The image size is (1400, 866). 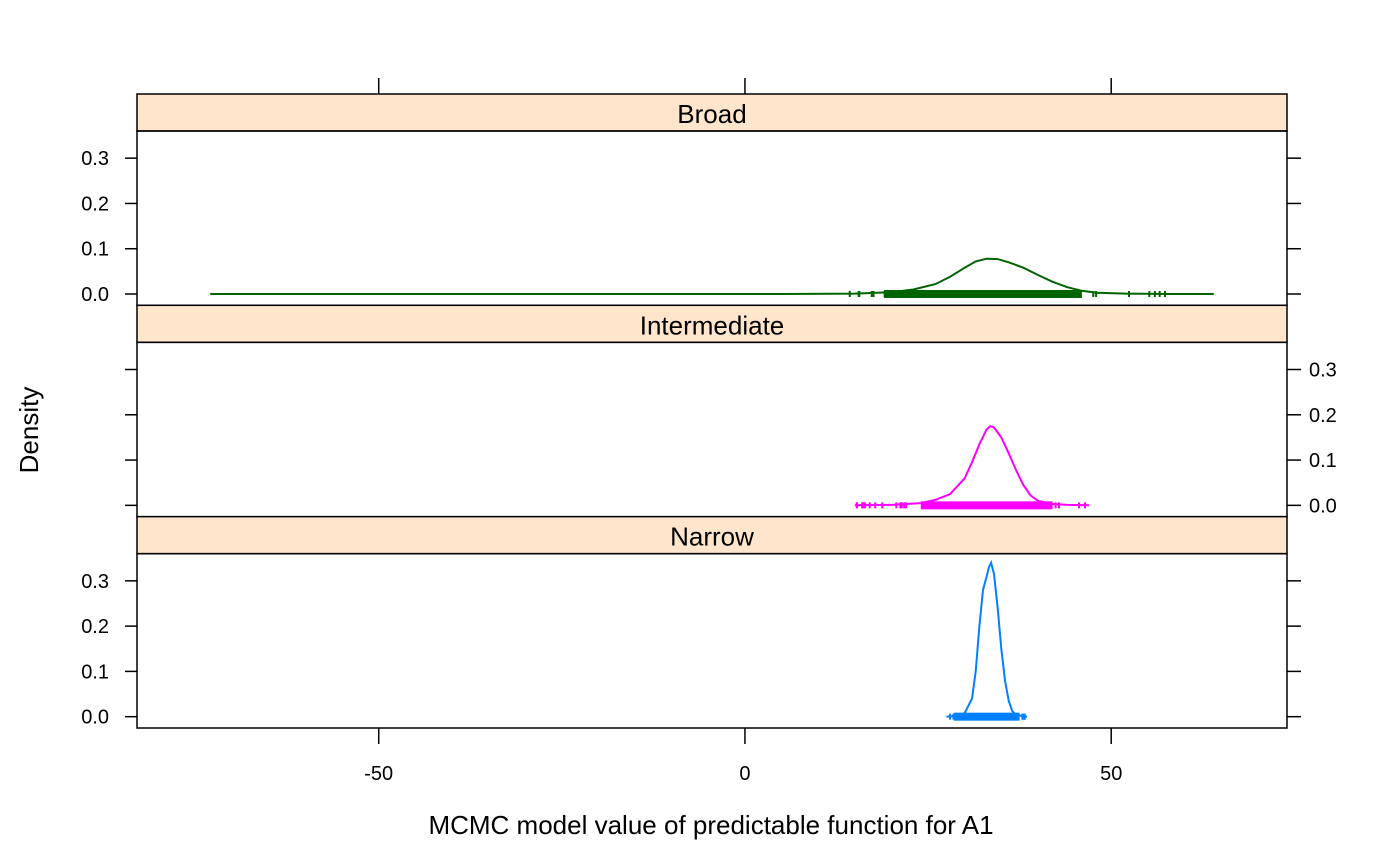 I want to click on rug-broad, so click(x=1007, y=294).